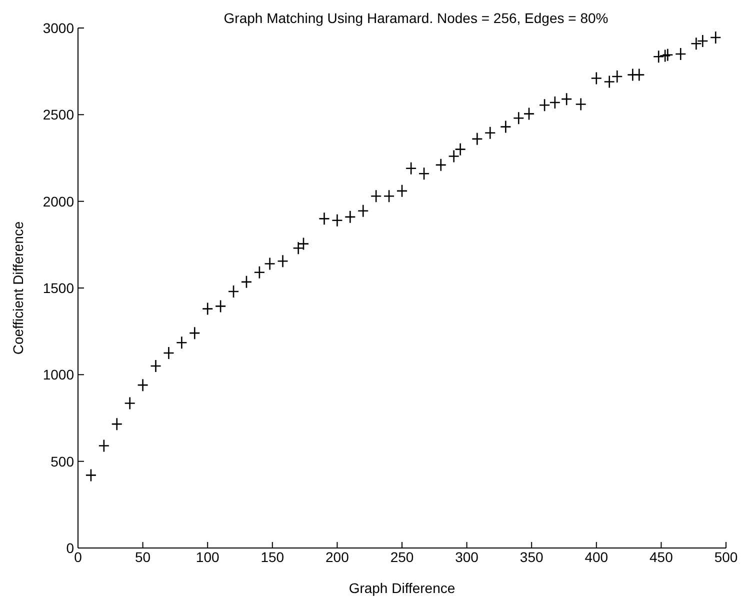 The height and width of the screenshot is (609, 755). What do you see at coordinates (402, 556) in the screenshot?
I see `x-tick-label: 250` at bounding box center [402, 556].